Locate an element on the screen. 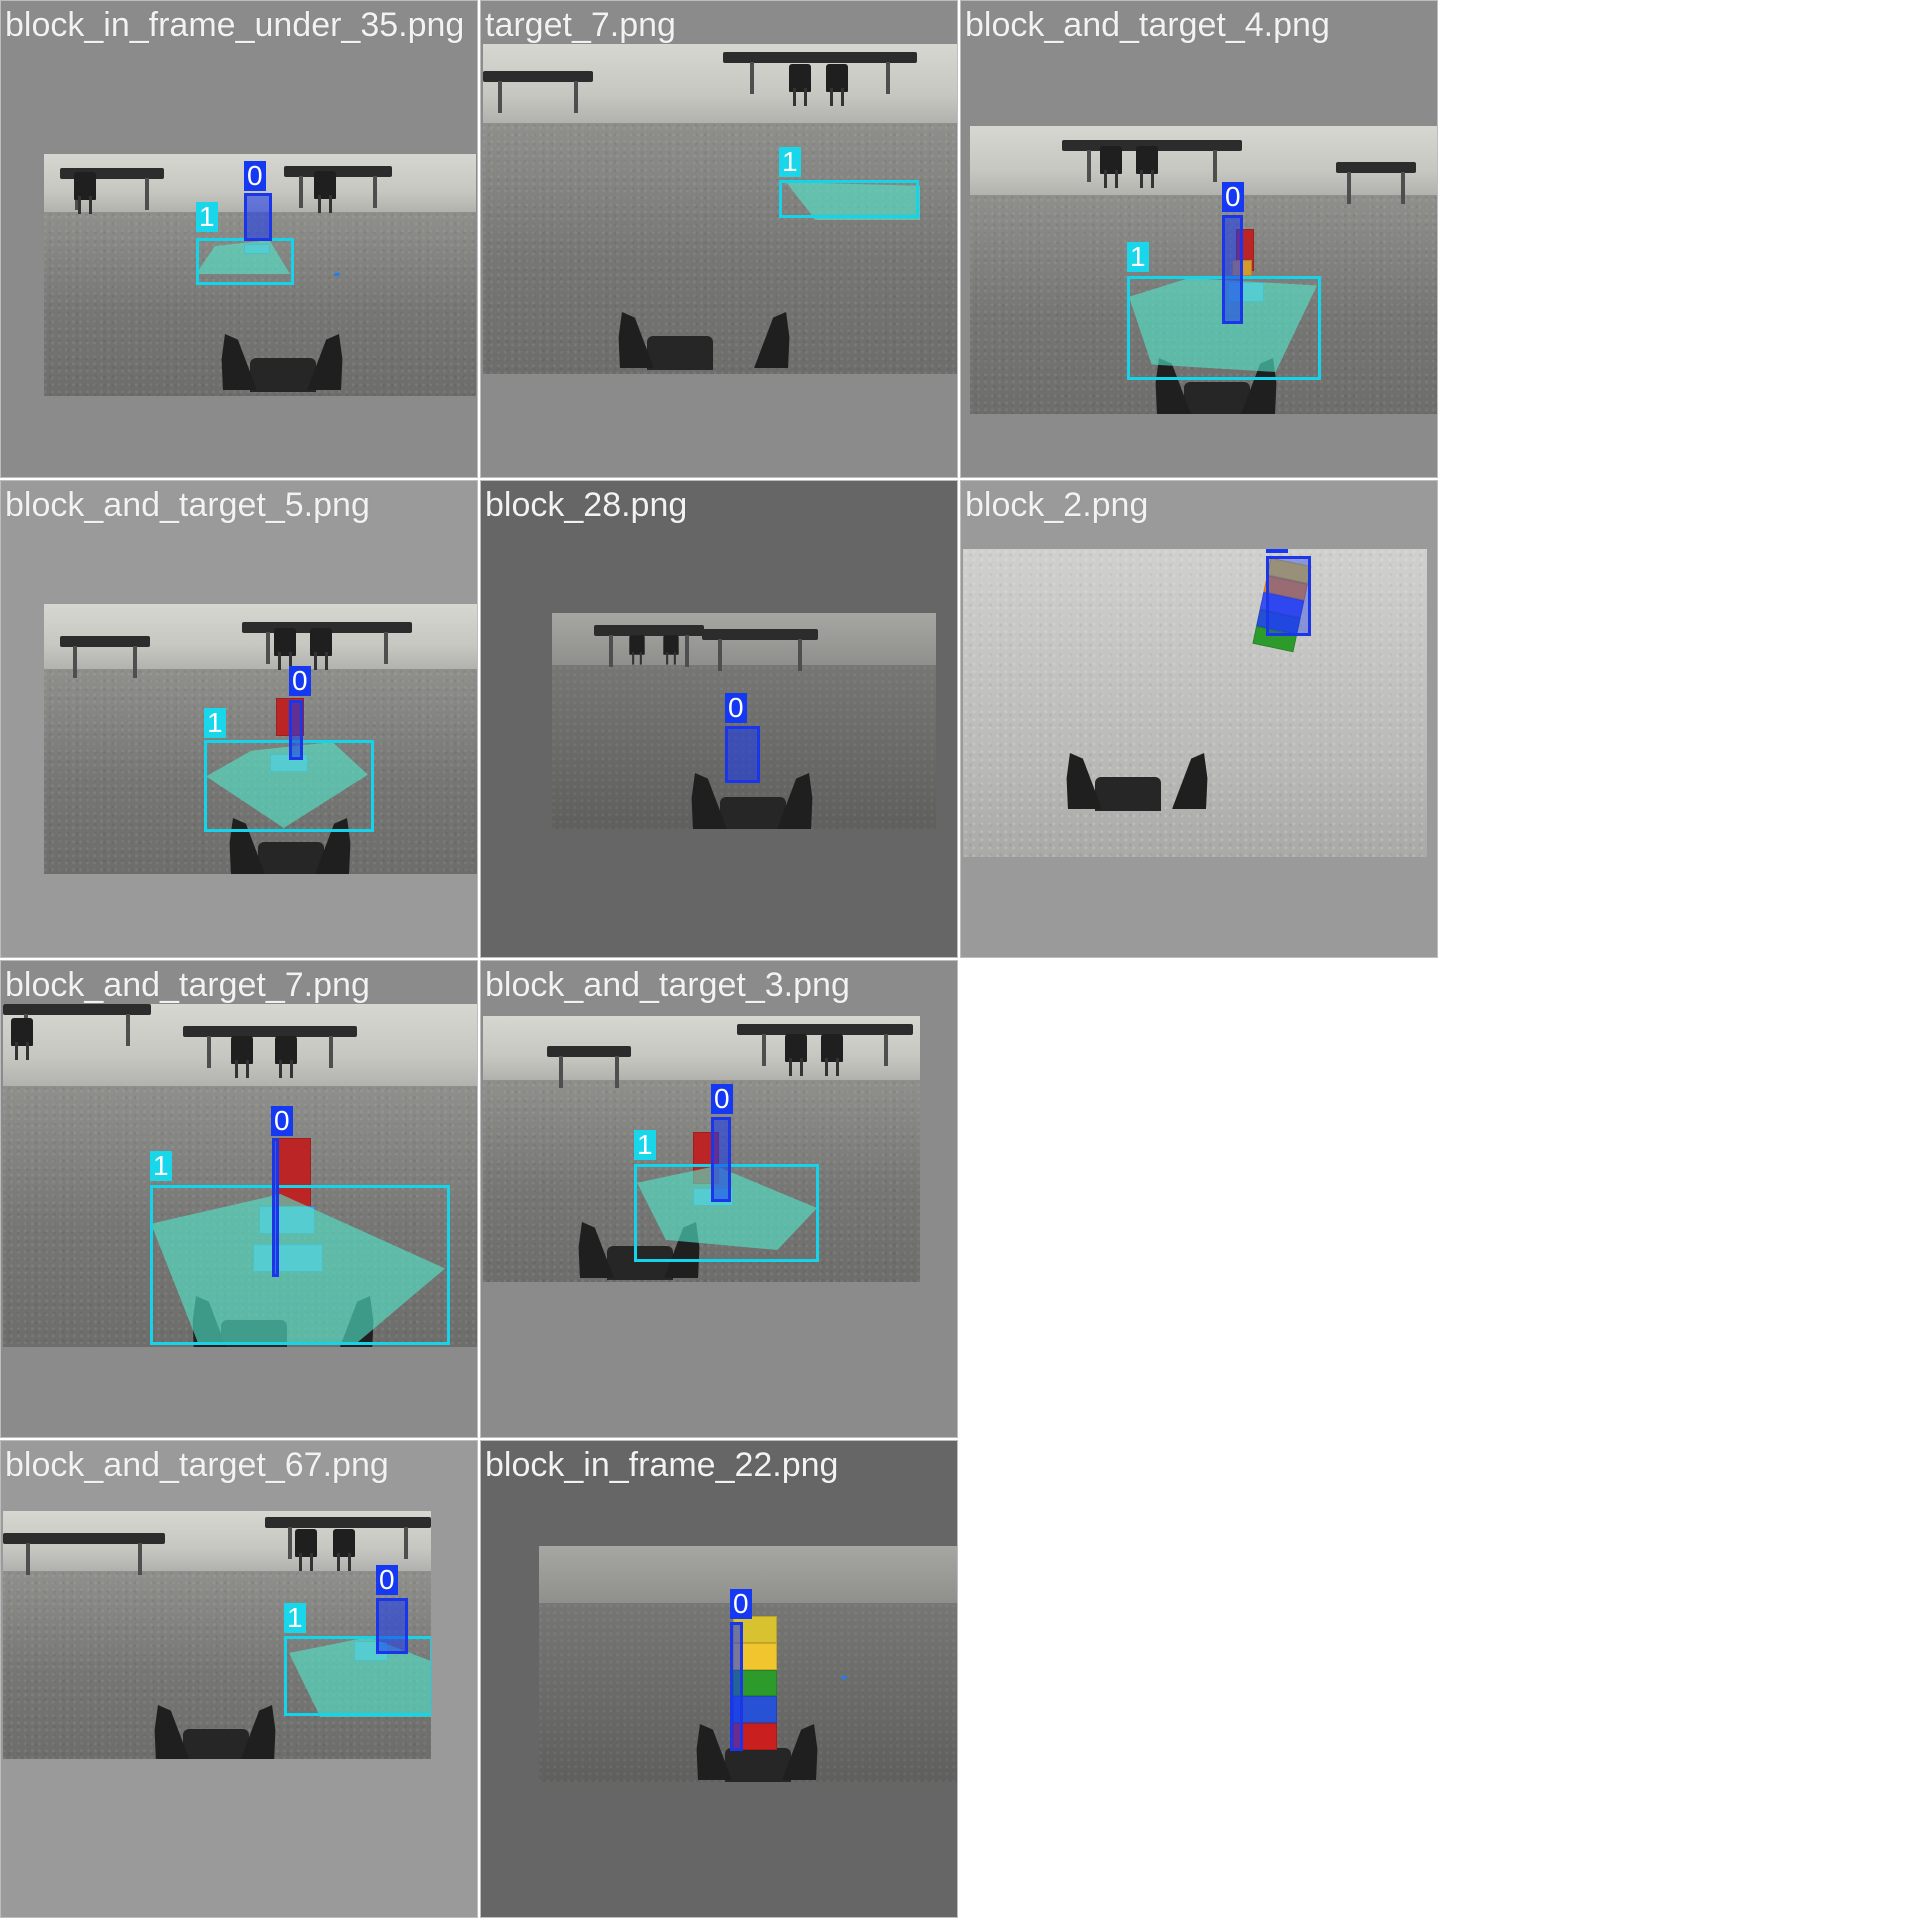  image-tile-target-7: target_7.png 1 is located at coordinates (719, 239).